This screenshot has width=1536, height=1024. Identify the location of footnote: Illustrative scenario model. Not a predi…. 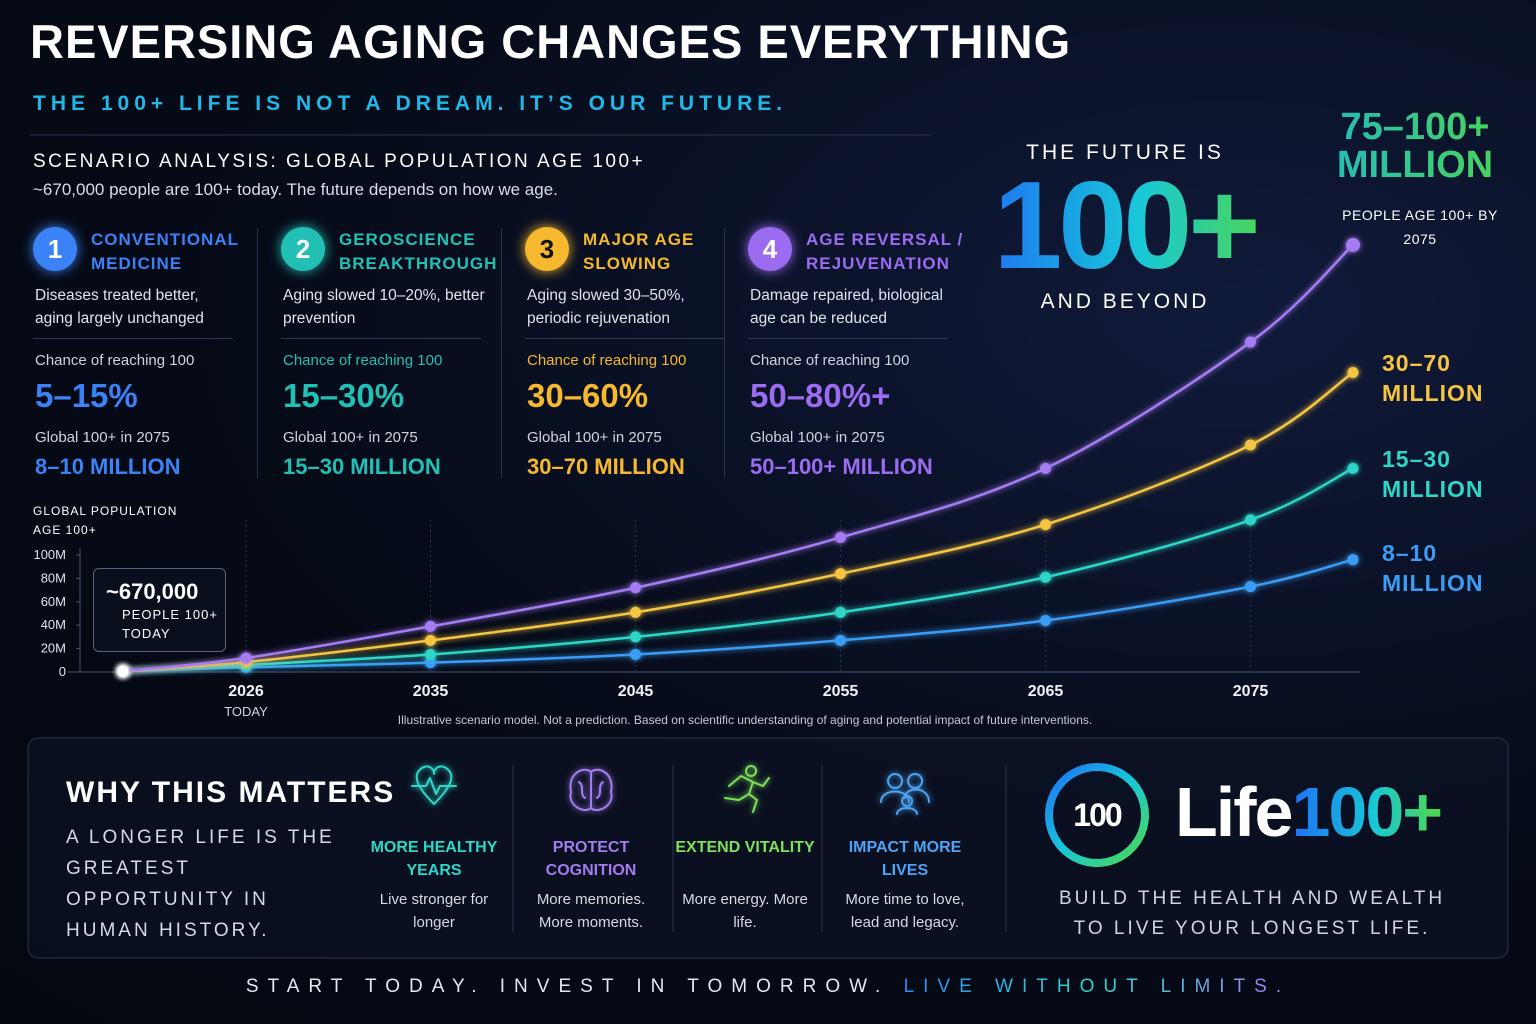
(745, 720).